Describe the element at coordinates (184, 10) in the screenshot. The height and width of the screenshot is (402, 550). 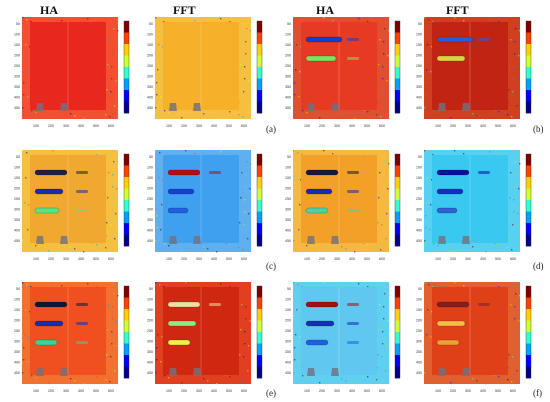
I see `column-header-fft-1: FFT` at that location.